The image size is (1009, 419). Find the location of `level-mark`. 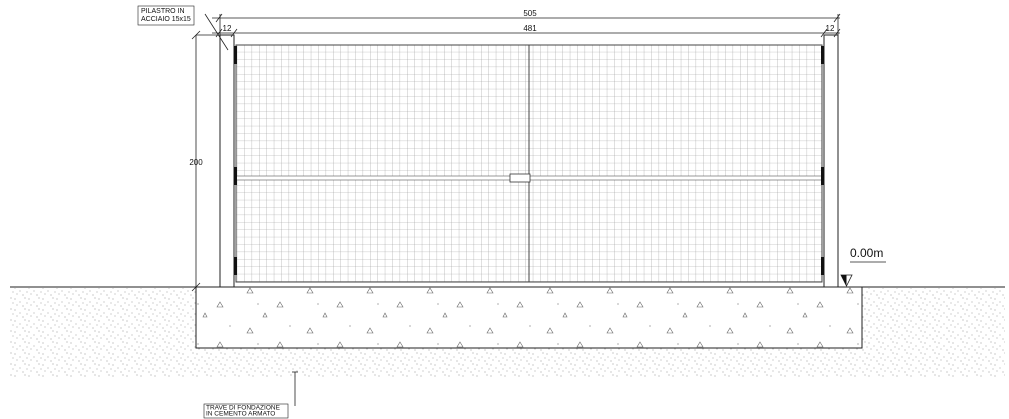

level-mark is located at coordinates (844, 280).